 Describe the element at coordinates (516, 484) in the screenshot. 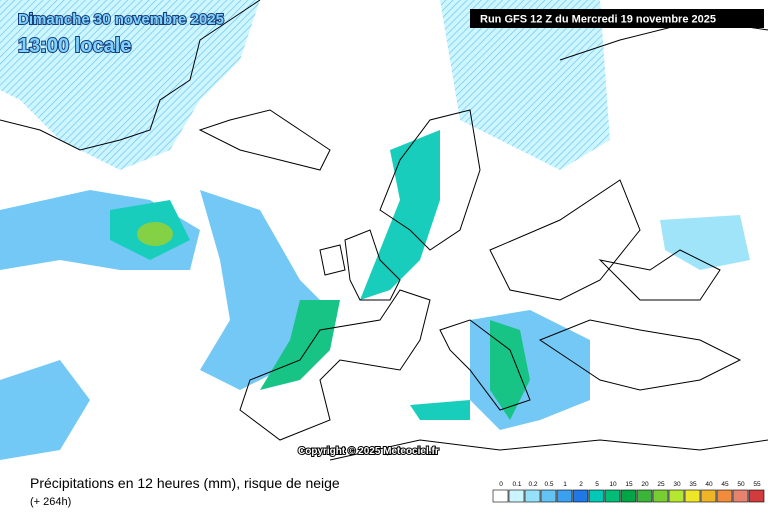

I see `legend-label: 0.1` at that location.